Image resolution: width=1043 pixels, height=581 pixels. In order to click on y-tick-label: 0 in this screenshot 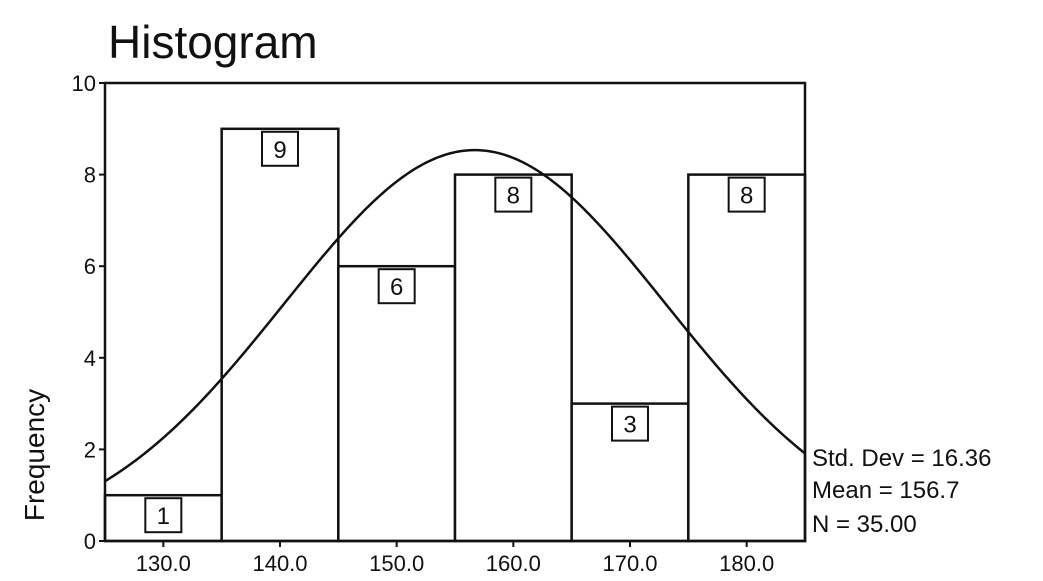, I will do `click(90, 541)`.